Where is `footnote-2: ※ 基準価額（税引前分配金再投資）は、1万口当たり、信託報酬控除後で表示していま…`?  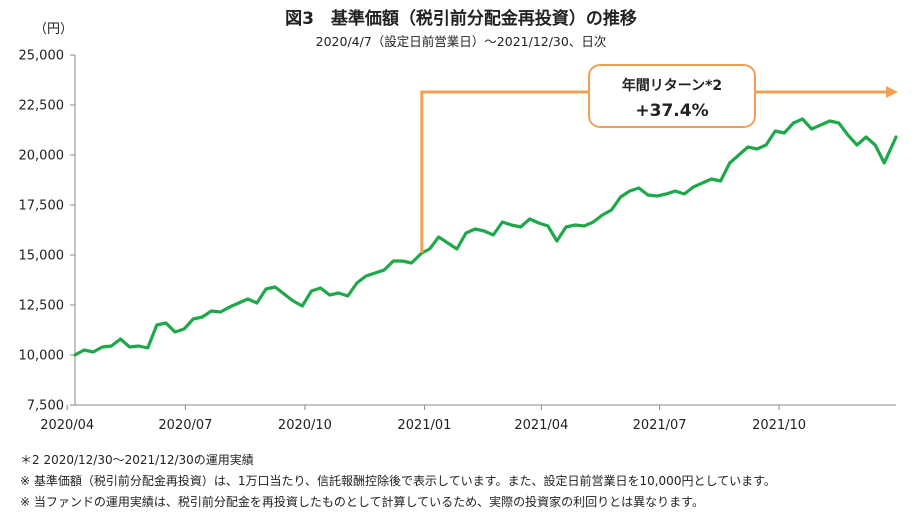
footnote-2: ※ 基準価額（税引前分配金再投資）は、1万口当たり、信託報酬控除後で表示していま… is located at coordinates (398, 481).